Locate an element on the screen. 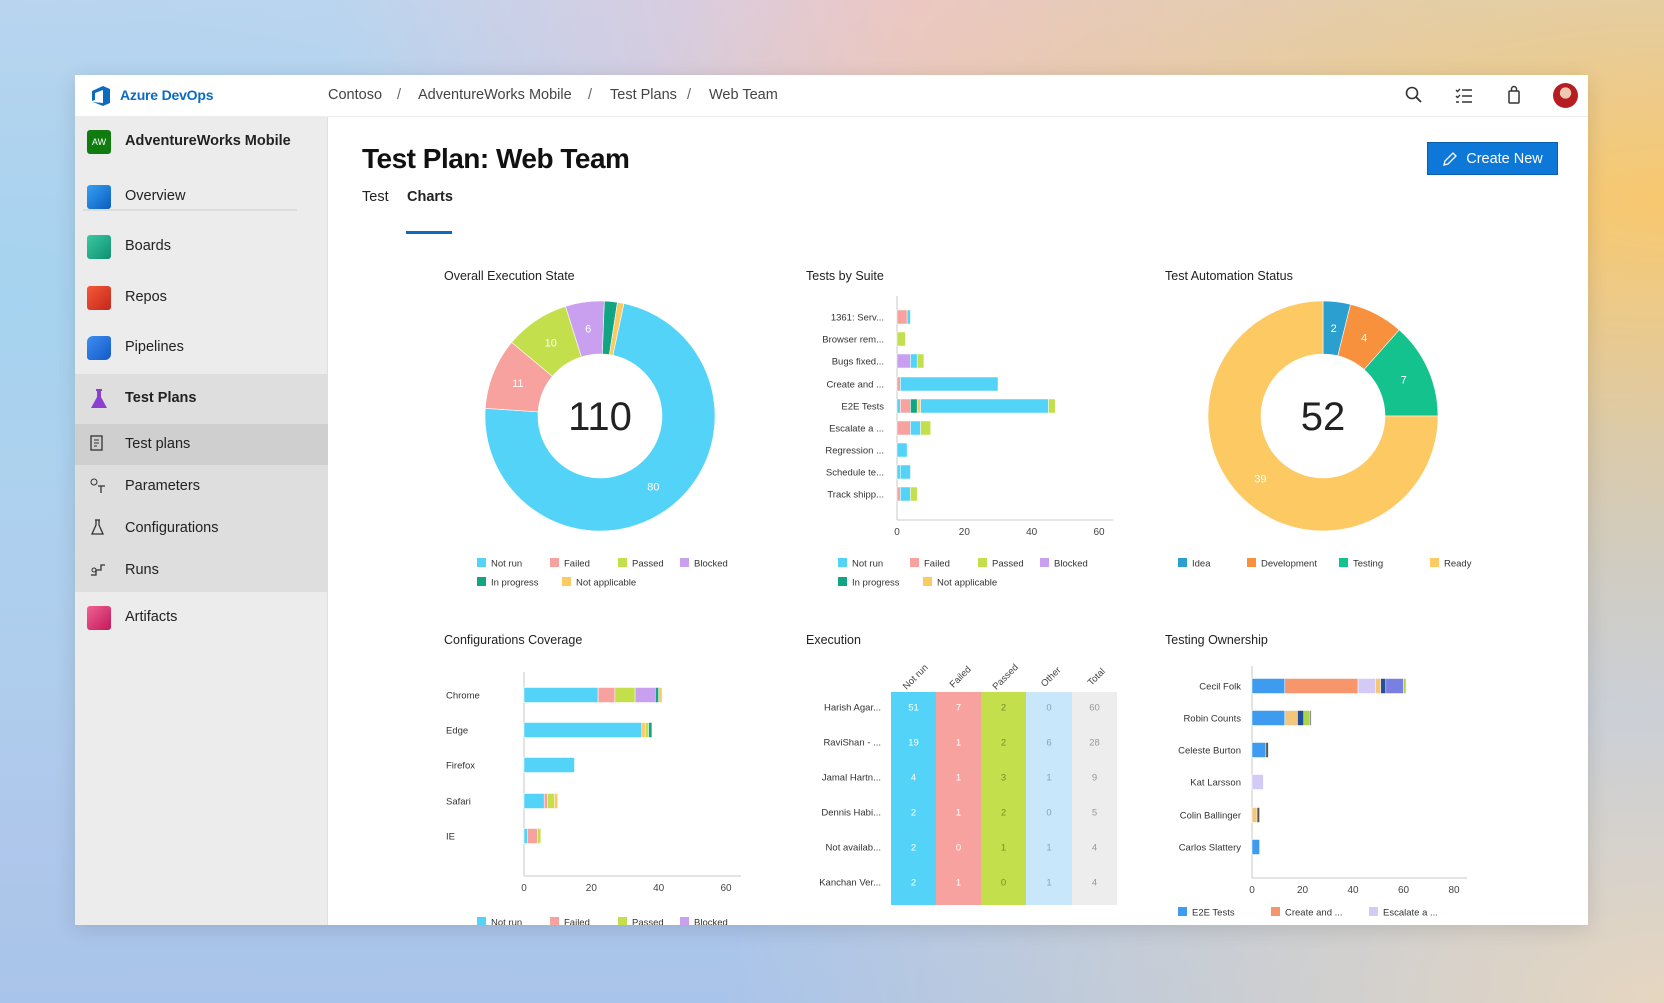 The height and width of the screenshot is (1003, 1664). x-tick-label: 80 is located at coordinates (1454, 890).